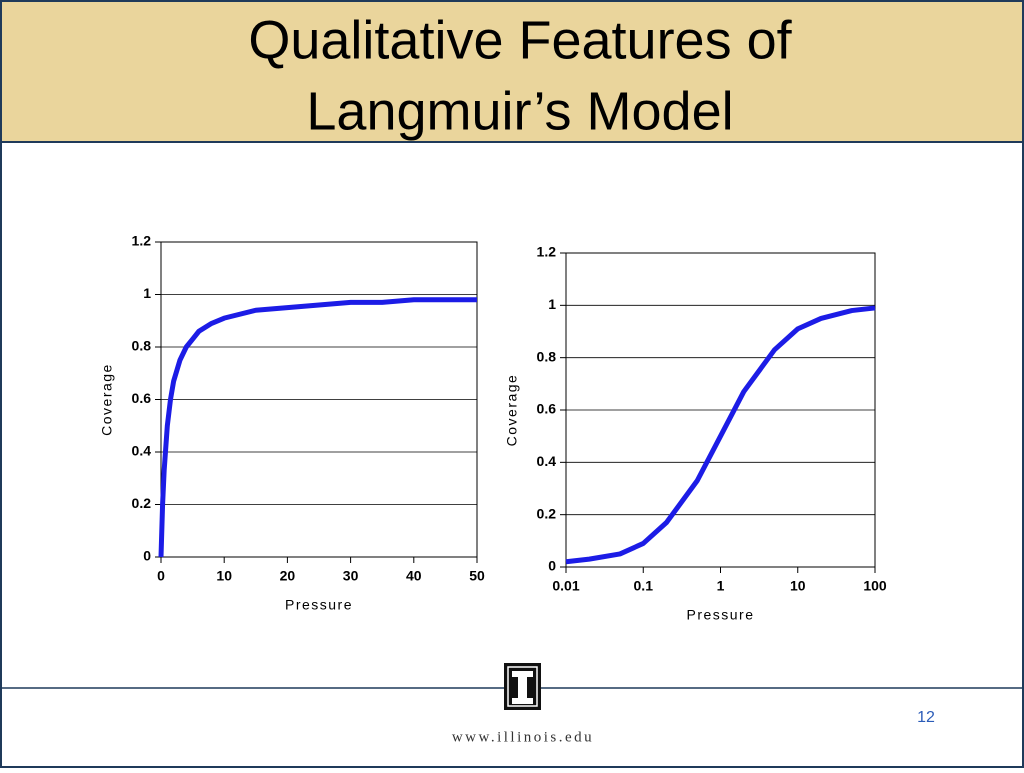  I want to click on x-tick-label: 20, so click(288, 576).